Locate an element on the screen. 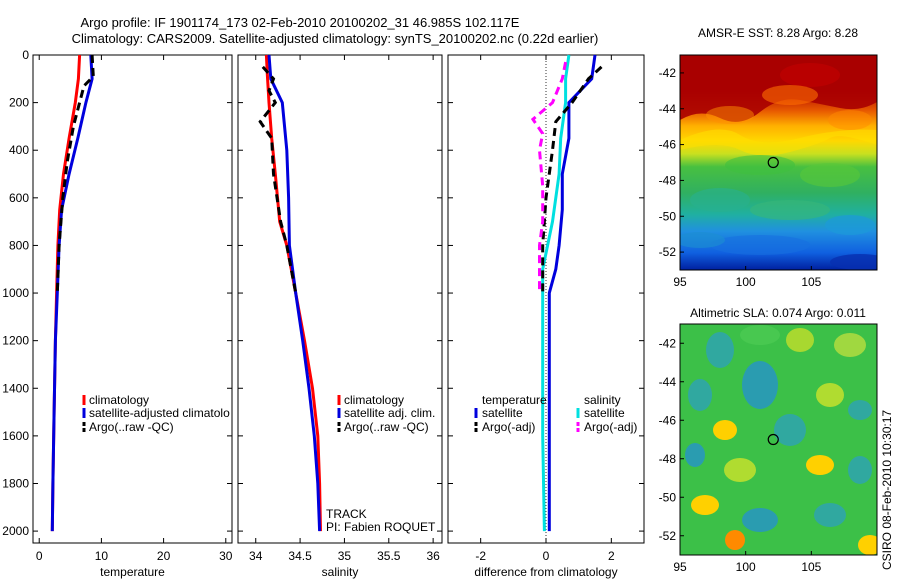  legend-label-satellite-sal: satellite adj. clim. is located at coordinates (389, 413).